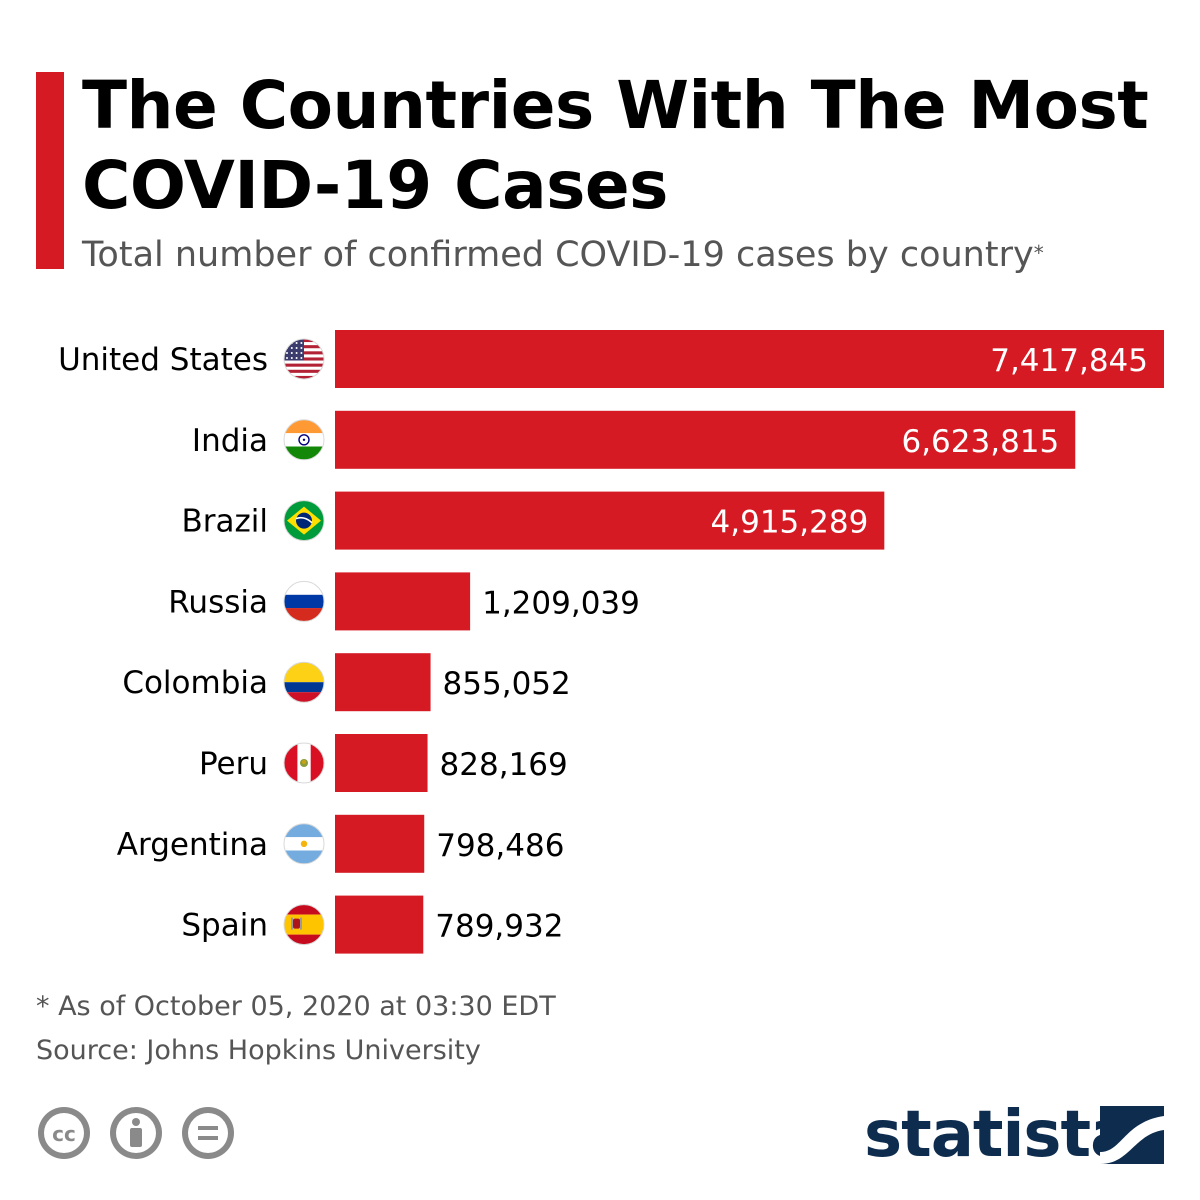 The width and height of the screenshot is (1200, 1200). What do you see at coordinates (296, 1006) in the screenshot?
I see `footnote-date: * As of October 05, 2020 at 03:30 EDT` at bounding box center [296, 1006].